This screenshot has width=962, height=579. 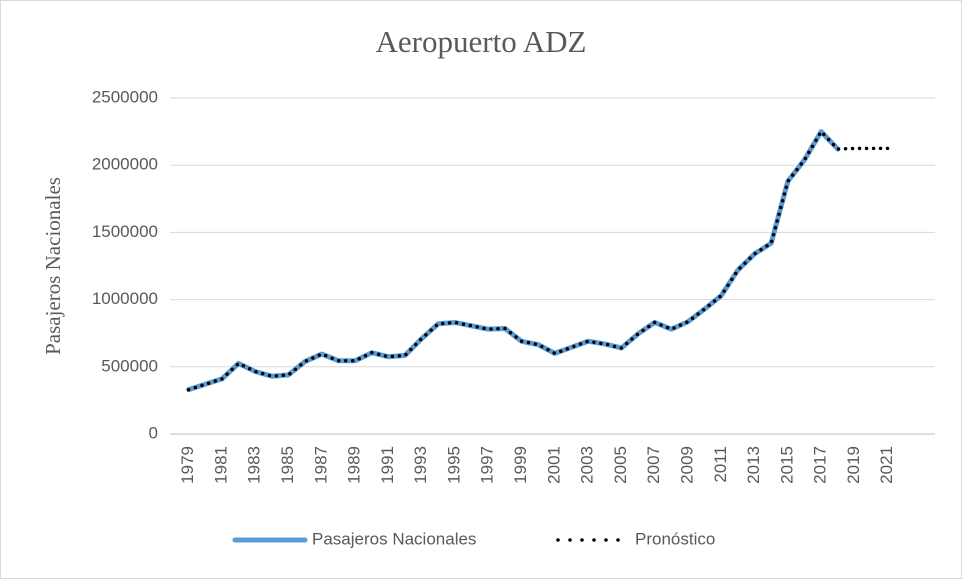 What do you see at coordinates (254, 465) in the screenshot?
I see `x-tick-label: 1983` at bounding box center [254, 465].